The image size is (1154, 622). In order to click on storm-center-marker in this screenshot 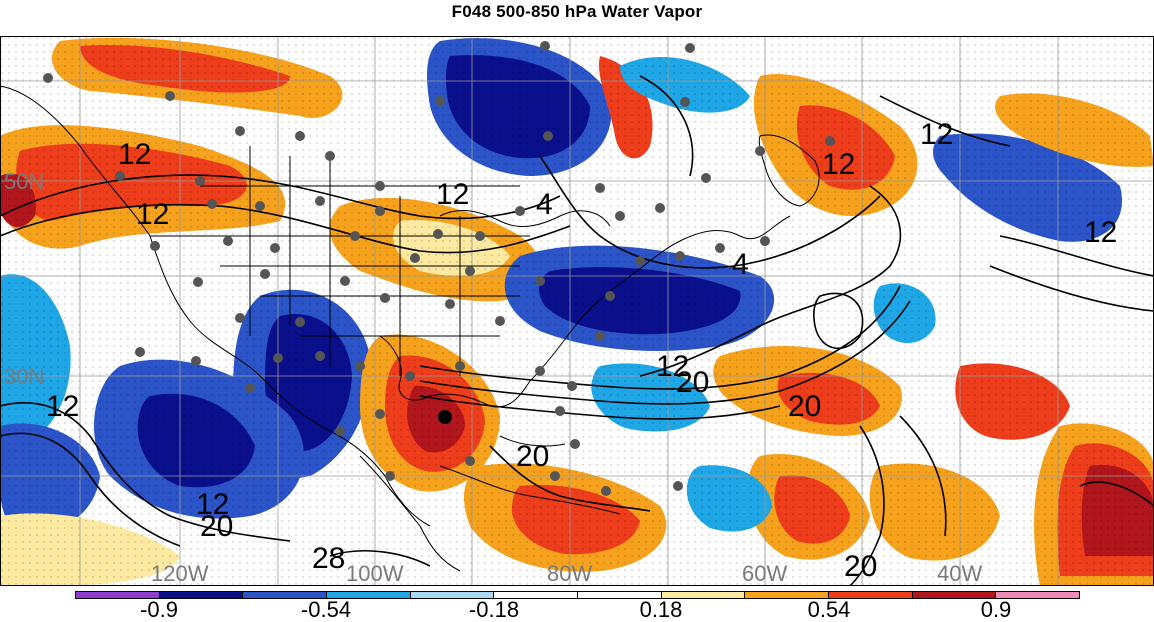, I will do `click(445, 417)`.